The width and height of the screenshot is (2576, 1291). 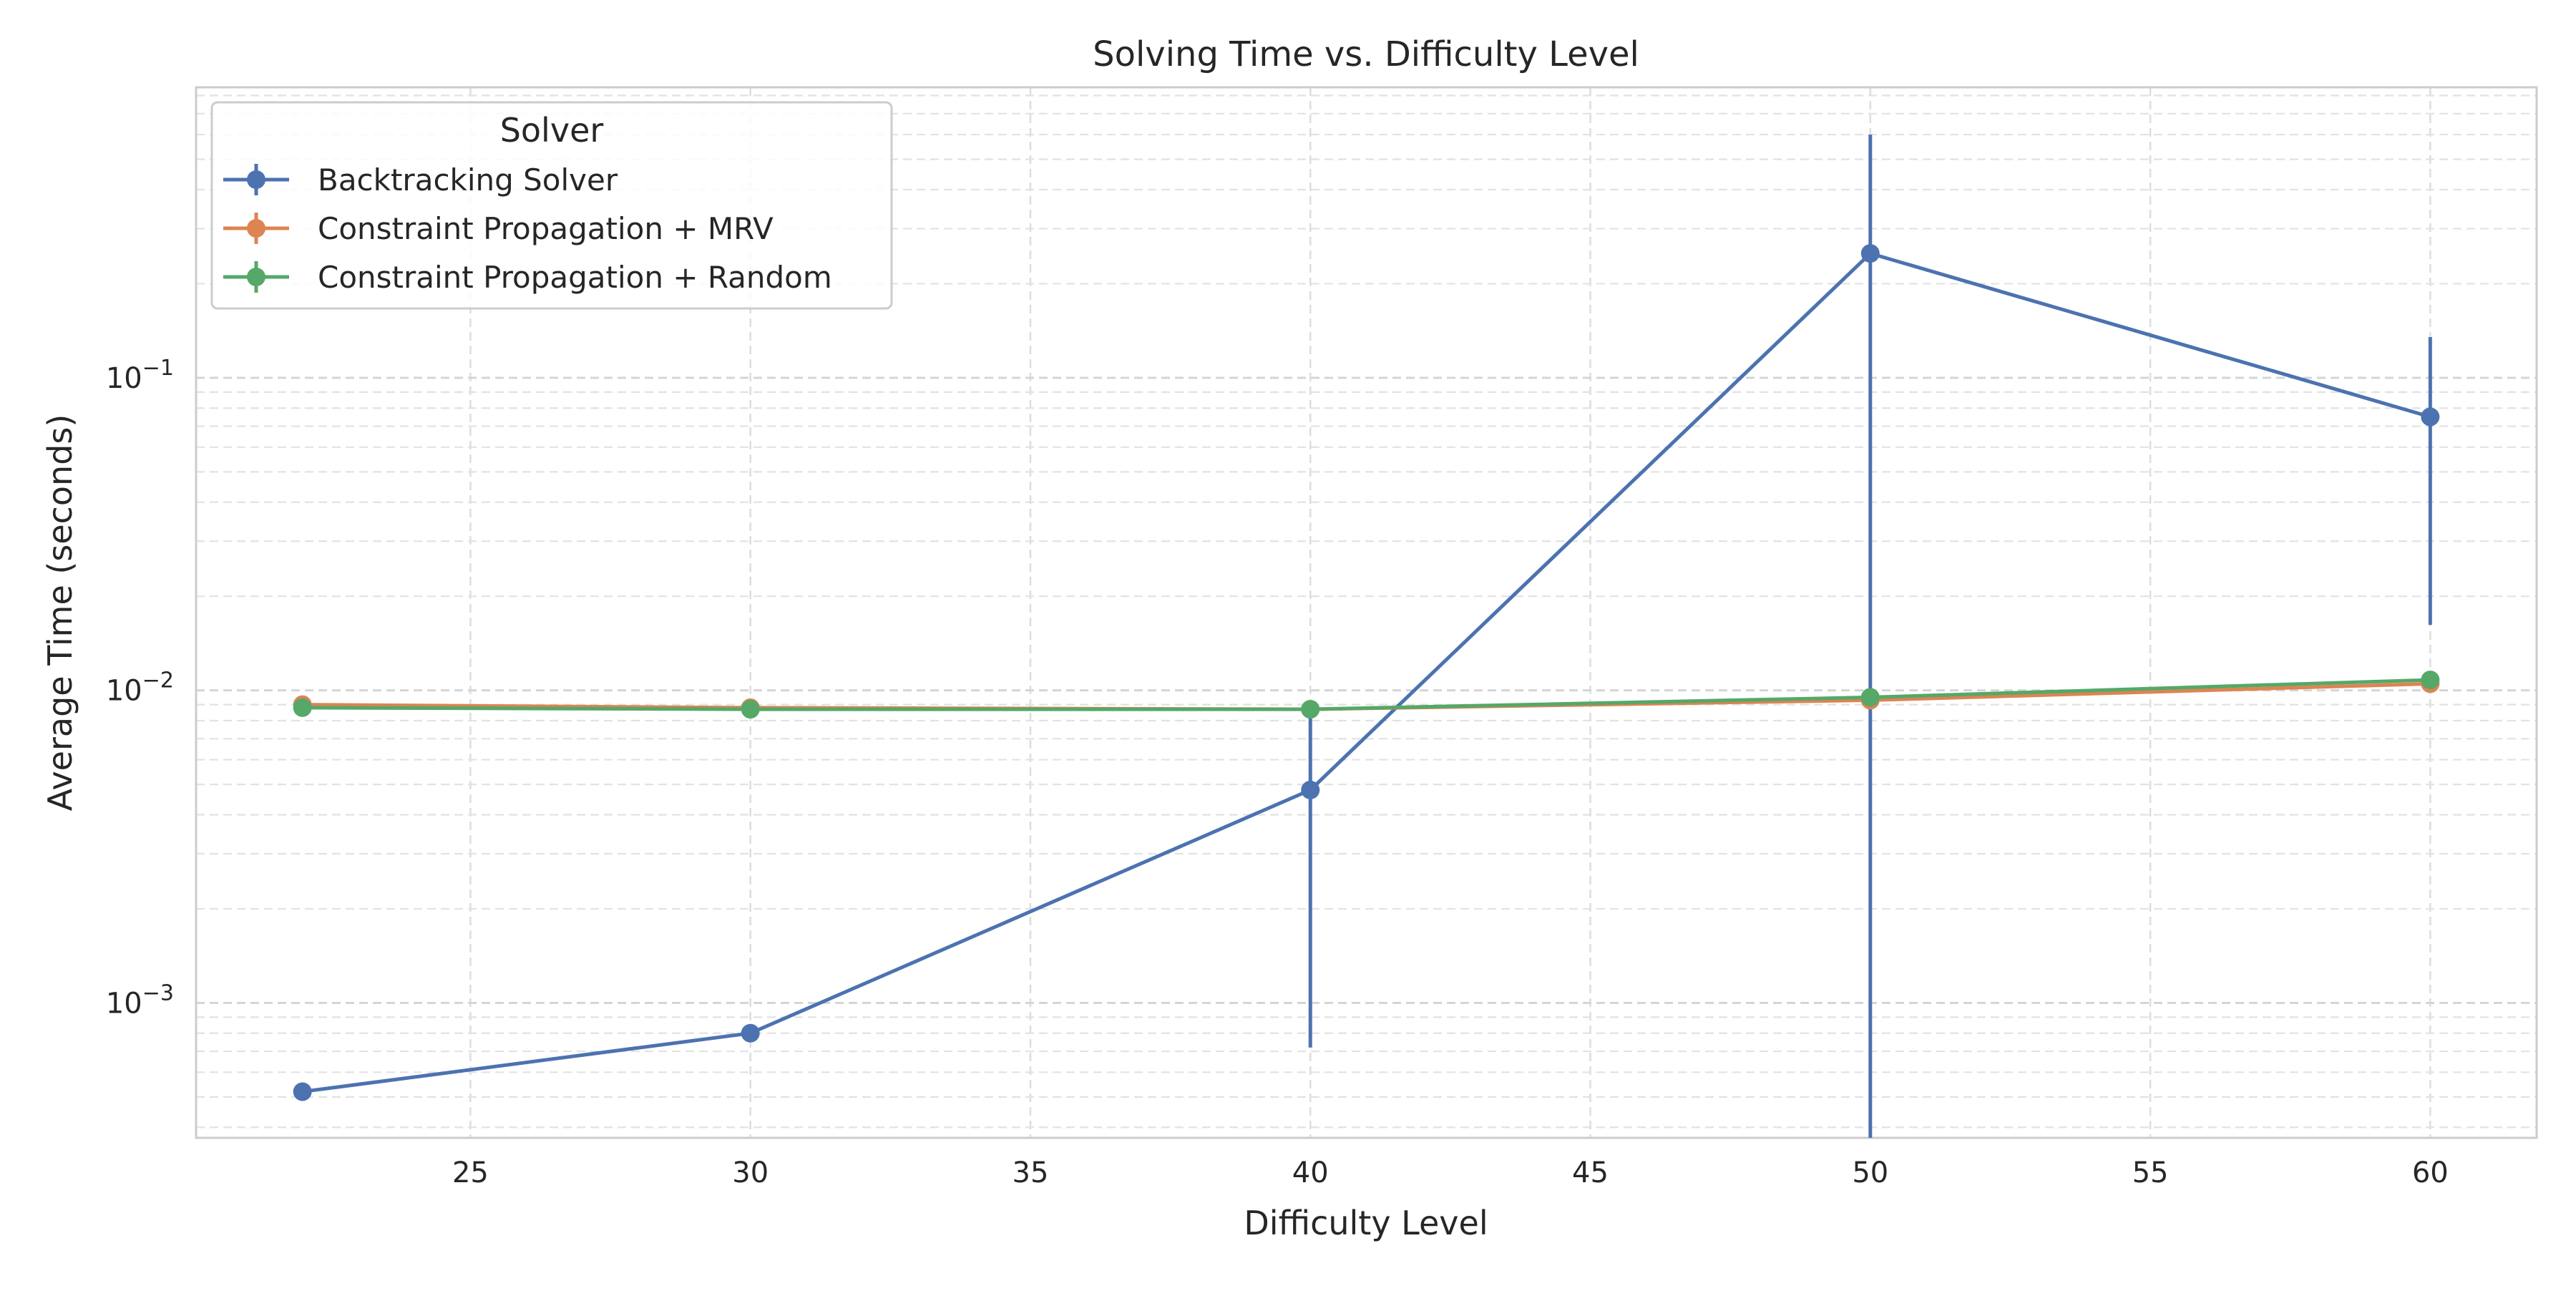 I want to click on legend-box, so click(x=551, y=205).